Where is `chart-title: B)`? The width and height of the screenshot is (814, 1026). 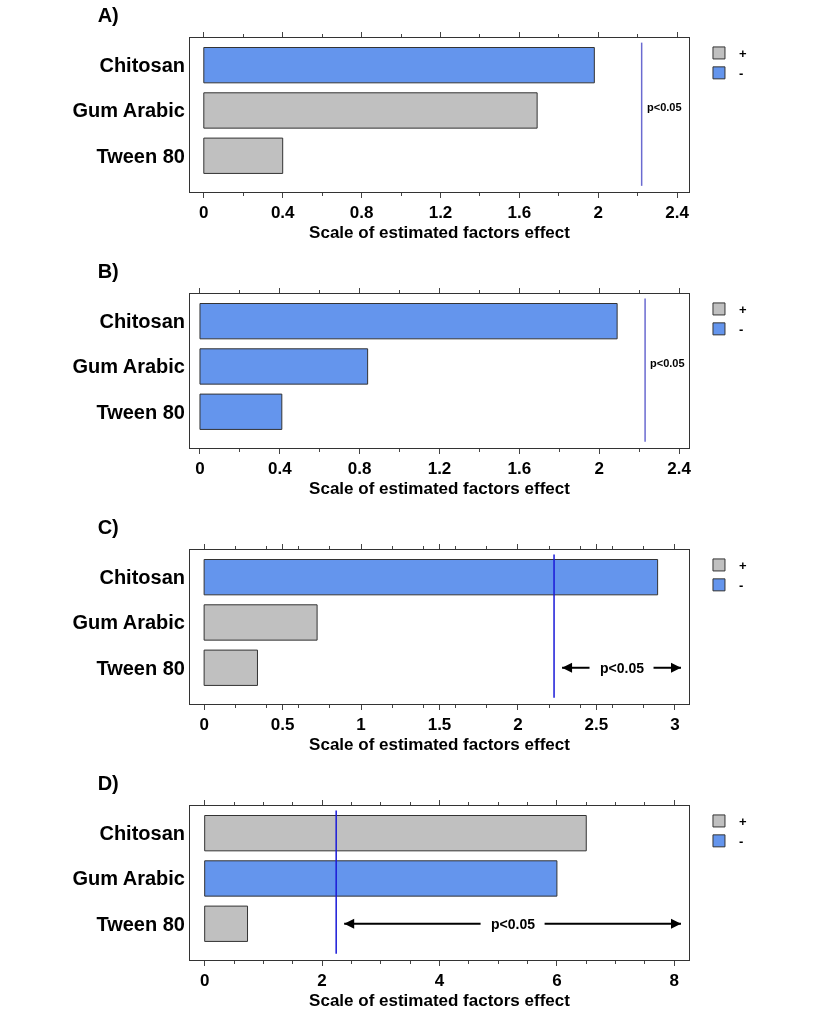 chart-title: B) is located at coordinates (108, 270).